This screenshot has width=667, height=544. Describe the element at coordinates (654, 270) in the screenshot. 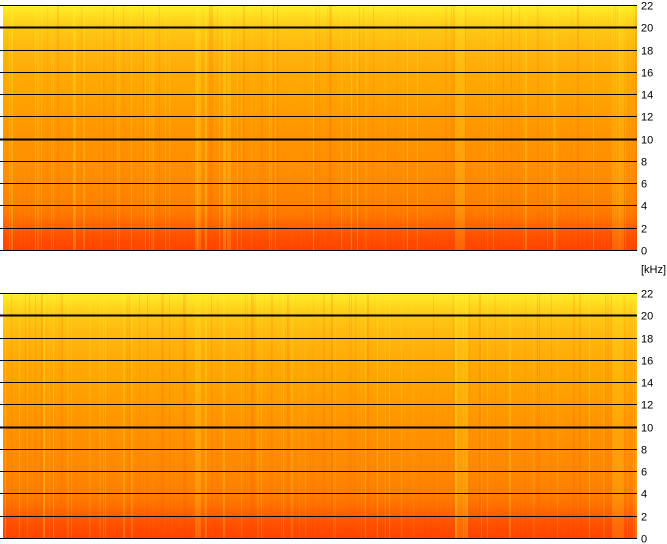

I see `frequency-unit-label: [kHz]` at that location.